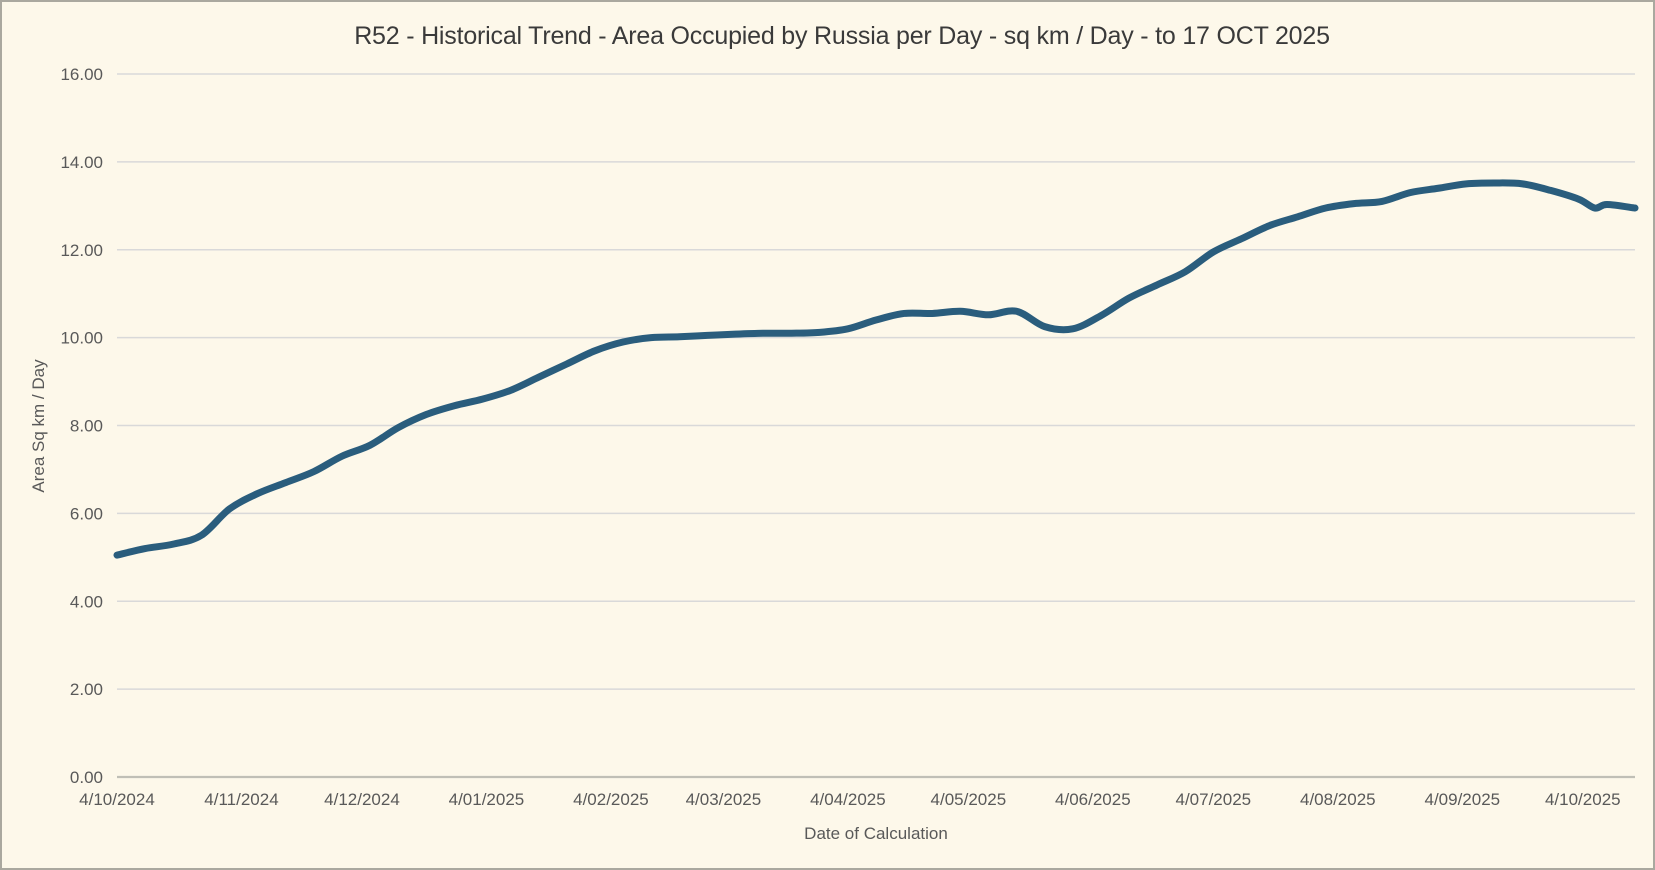 The width and height of the screenshot is (1655, 870). What do you see at coordinates (1338, 799) in the screenshot?
I see `x-tick-label: 4/08/2025` at bounding box center [1338, 799].